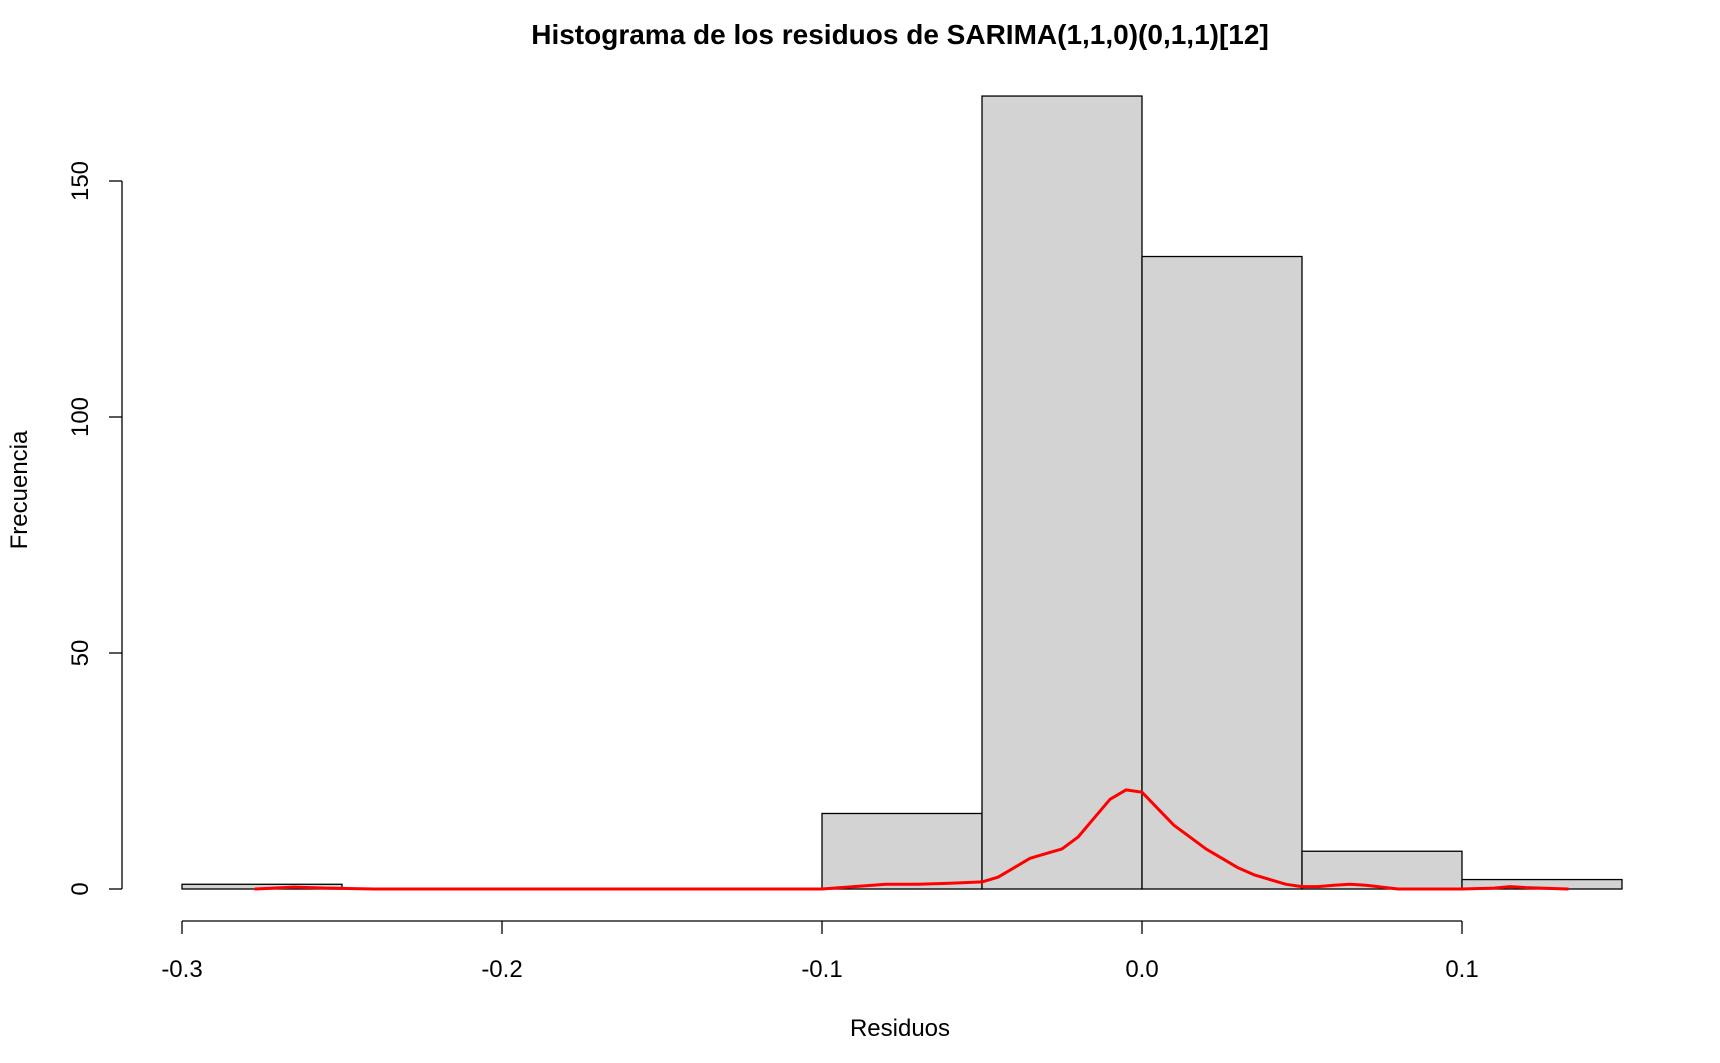  Describe the element at coordinates (80, 181) in the screenshot. I see `y-tick-label: 150` at that location.